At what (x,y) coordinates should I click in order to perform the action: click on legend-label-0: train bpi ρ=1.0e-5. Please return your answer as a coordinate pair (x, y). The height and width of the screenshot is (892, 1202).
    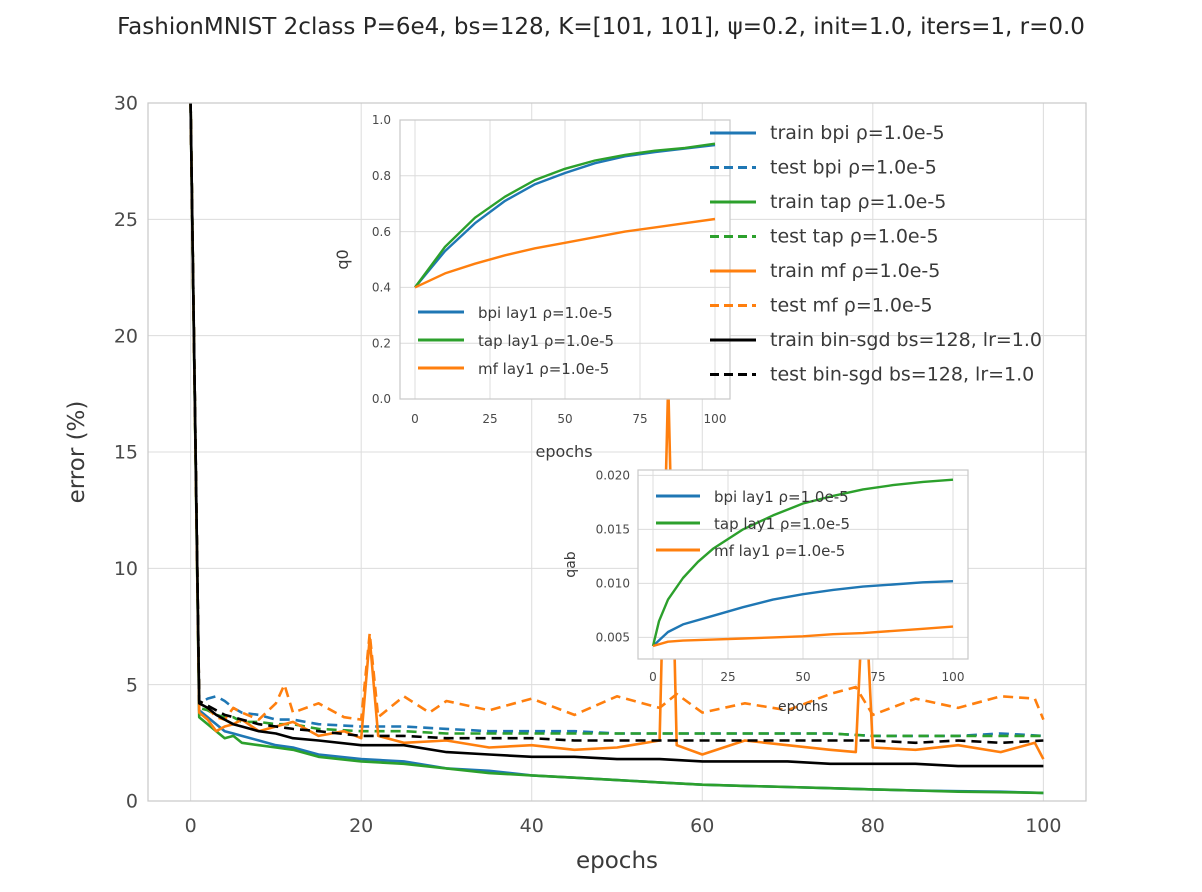
    Looking at the image, I should click on (857, 133).